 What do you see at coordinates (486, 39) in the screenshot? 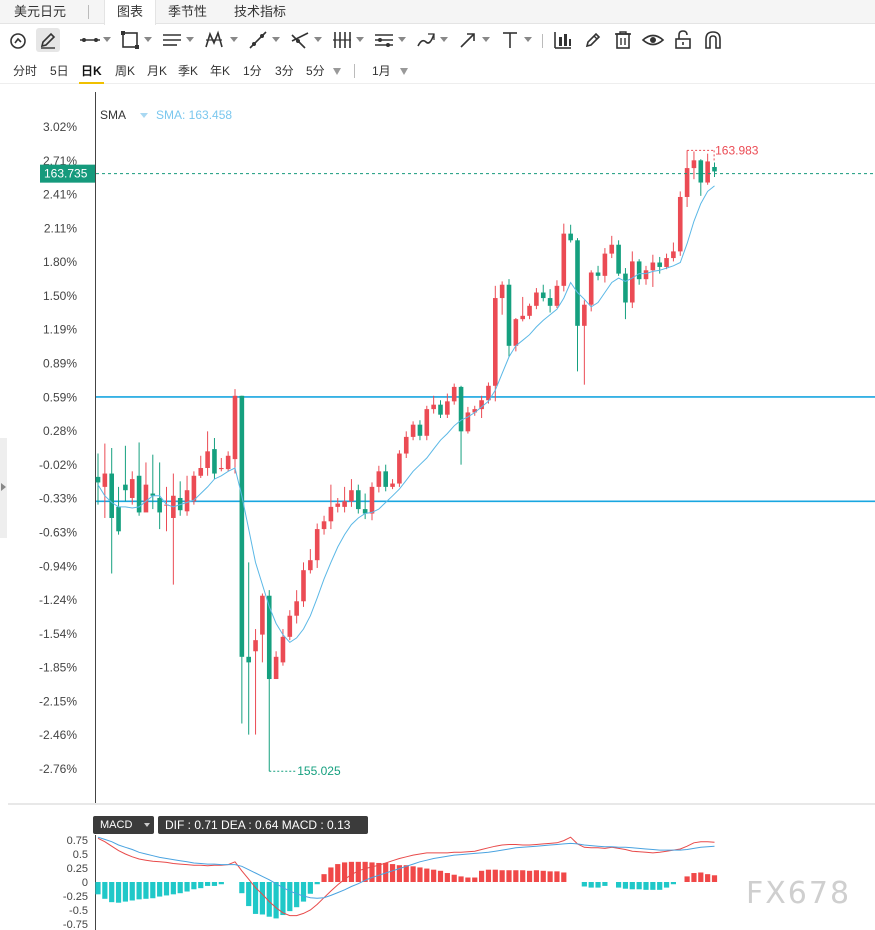
I see `arrow-caret` at bounding box center [486, 39].